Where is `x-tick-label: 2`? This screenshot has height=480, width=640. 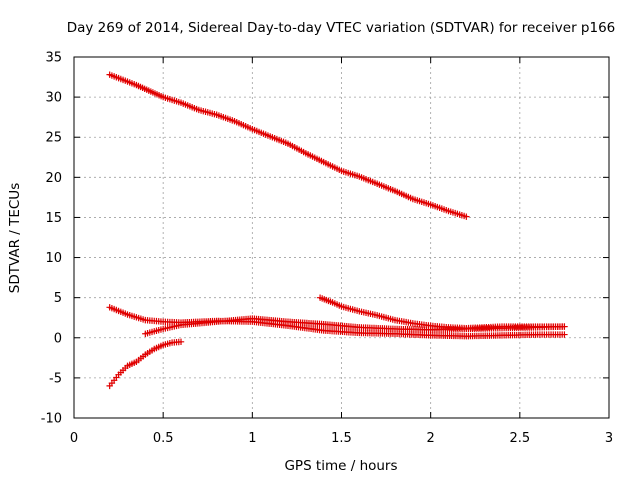 x-tick-label: 2 is located at coordinates (431, 438).